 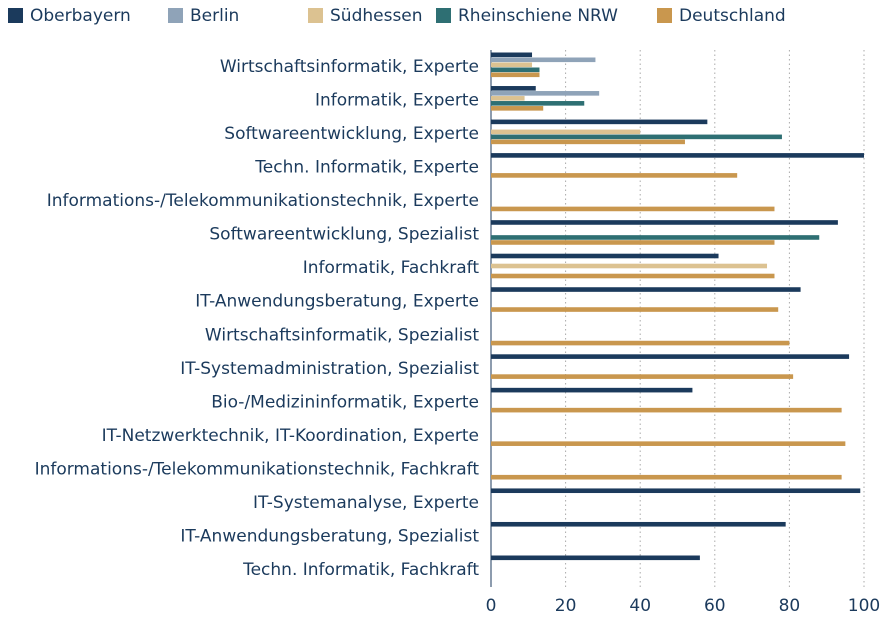 I want to click on legend-label: Berlin, so click(x=214, y=16).